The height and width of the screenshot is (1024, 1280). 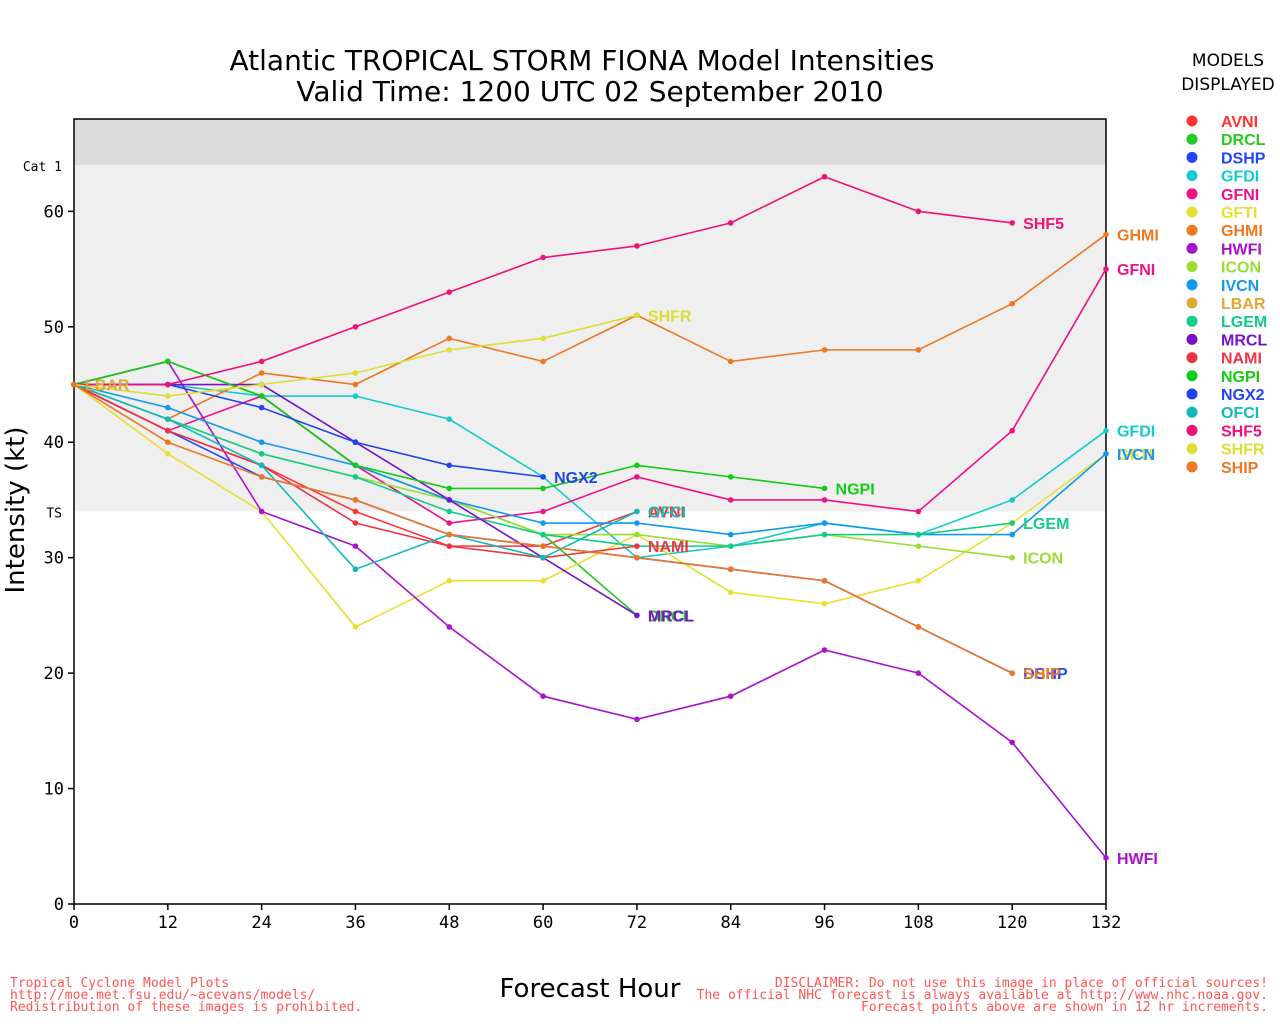 What do you see at coordinates (1012, 923) in the screenshot?
I see `x-tick-label: 120` at bounding box center [1012, 923].